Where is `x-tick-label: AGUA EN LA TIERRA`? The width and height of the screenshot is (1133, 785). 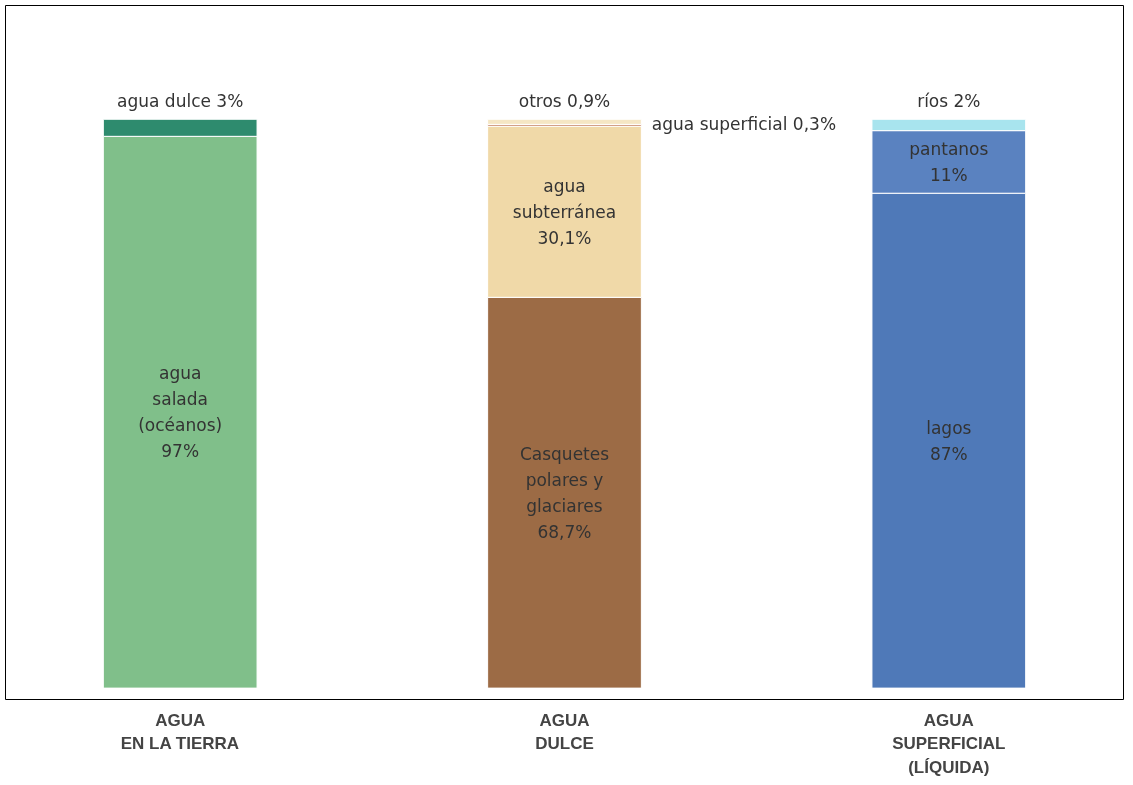
x-tick-label: AGUA EN LA TIERRA is located at coordinates (180, 732).